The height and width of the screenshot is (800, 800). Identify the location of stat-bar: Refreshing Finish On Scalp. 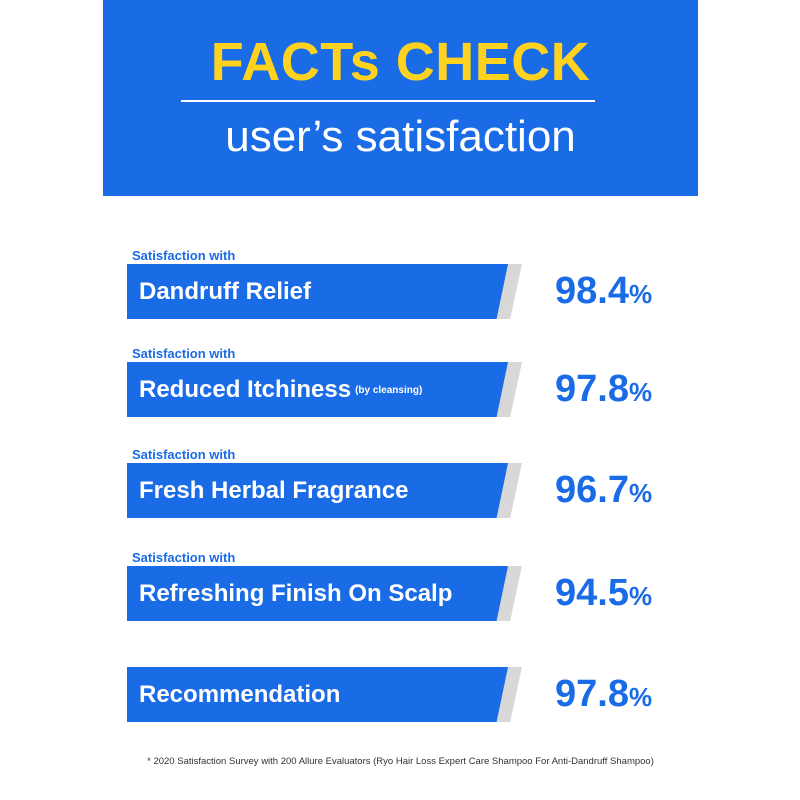
(324, 593).